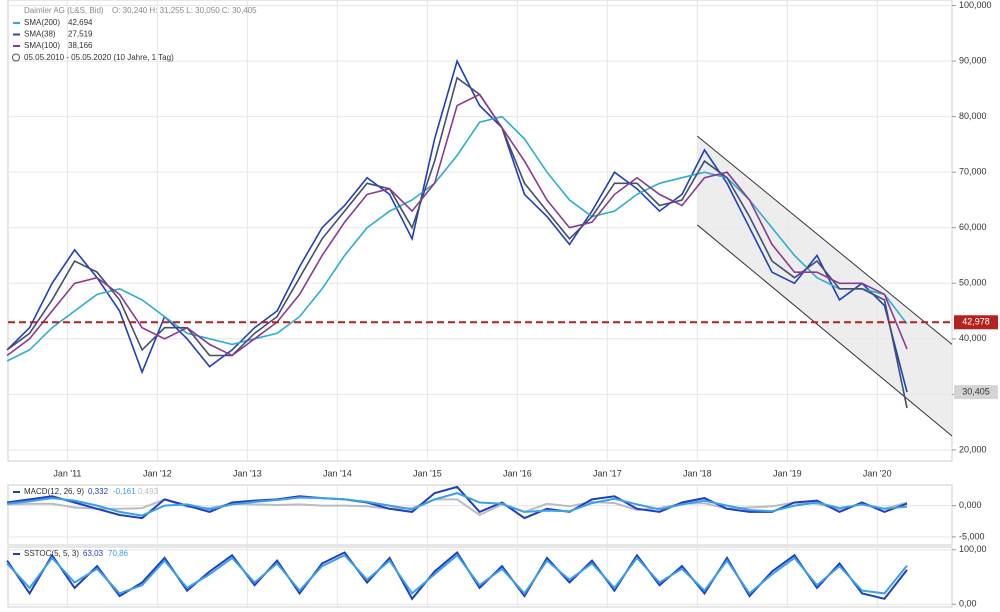 The width and height of the screenshot is (1000, 612). I want to click on y-tick-label: 100,00, so click(973, 549).